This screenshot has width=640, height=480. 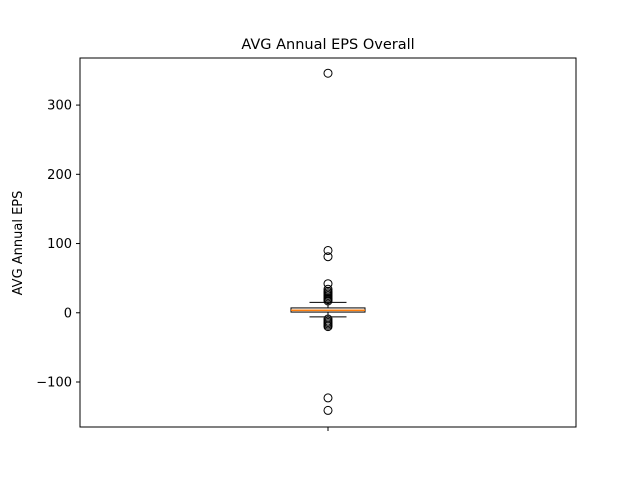 I want to click on y-axis-label: AVG Annual EPS, so click(x=18, y=243).